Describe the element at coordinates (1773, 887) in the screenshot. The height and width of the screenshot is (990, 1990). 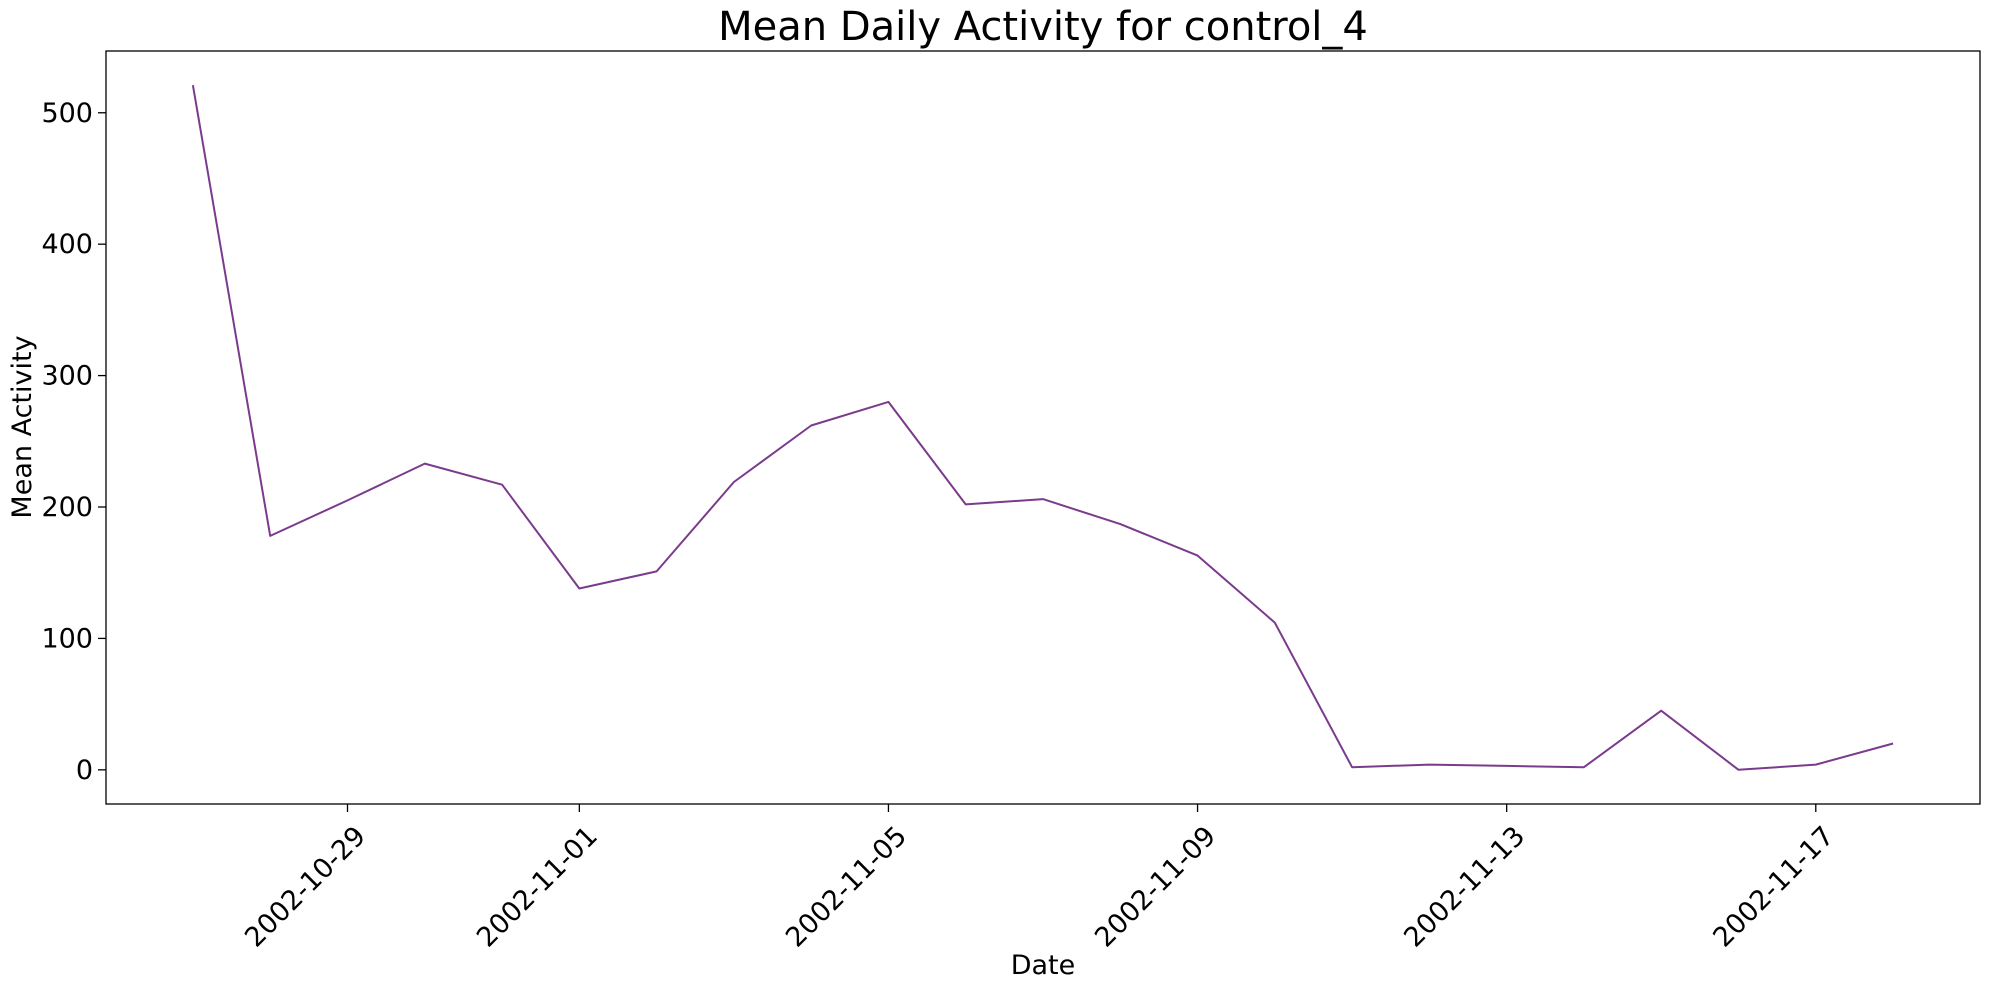
I see `x-tick-label: 2002-11-17` at that location.